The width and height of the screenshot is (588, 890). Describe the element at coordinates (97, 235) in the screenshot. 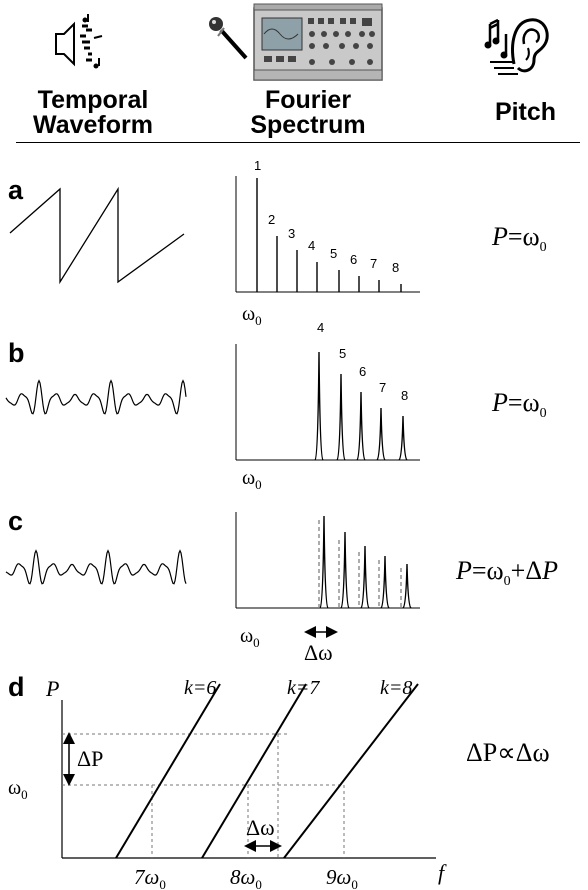

I see `panel-a-waveform` at that location.